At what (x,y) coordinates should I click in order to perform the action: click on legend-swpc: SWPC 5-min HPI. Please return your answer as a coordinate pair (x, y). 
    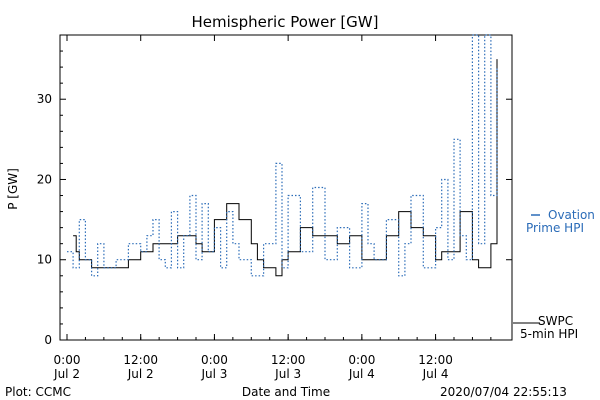
    Looking at the image, I should click on (545, 327).